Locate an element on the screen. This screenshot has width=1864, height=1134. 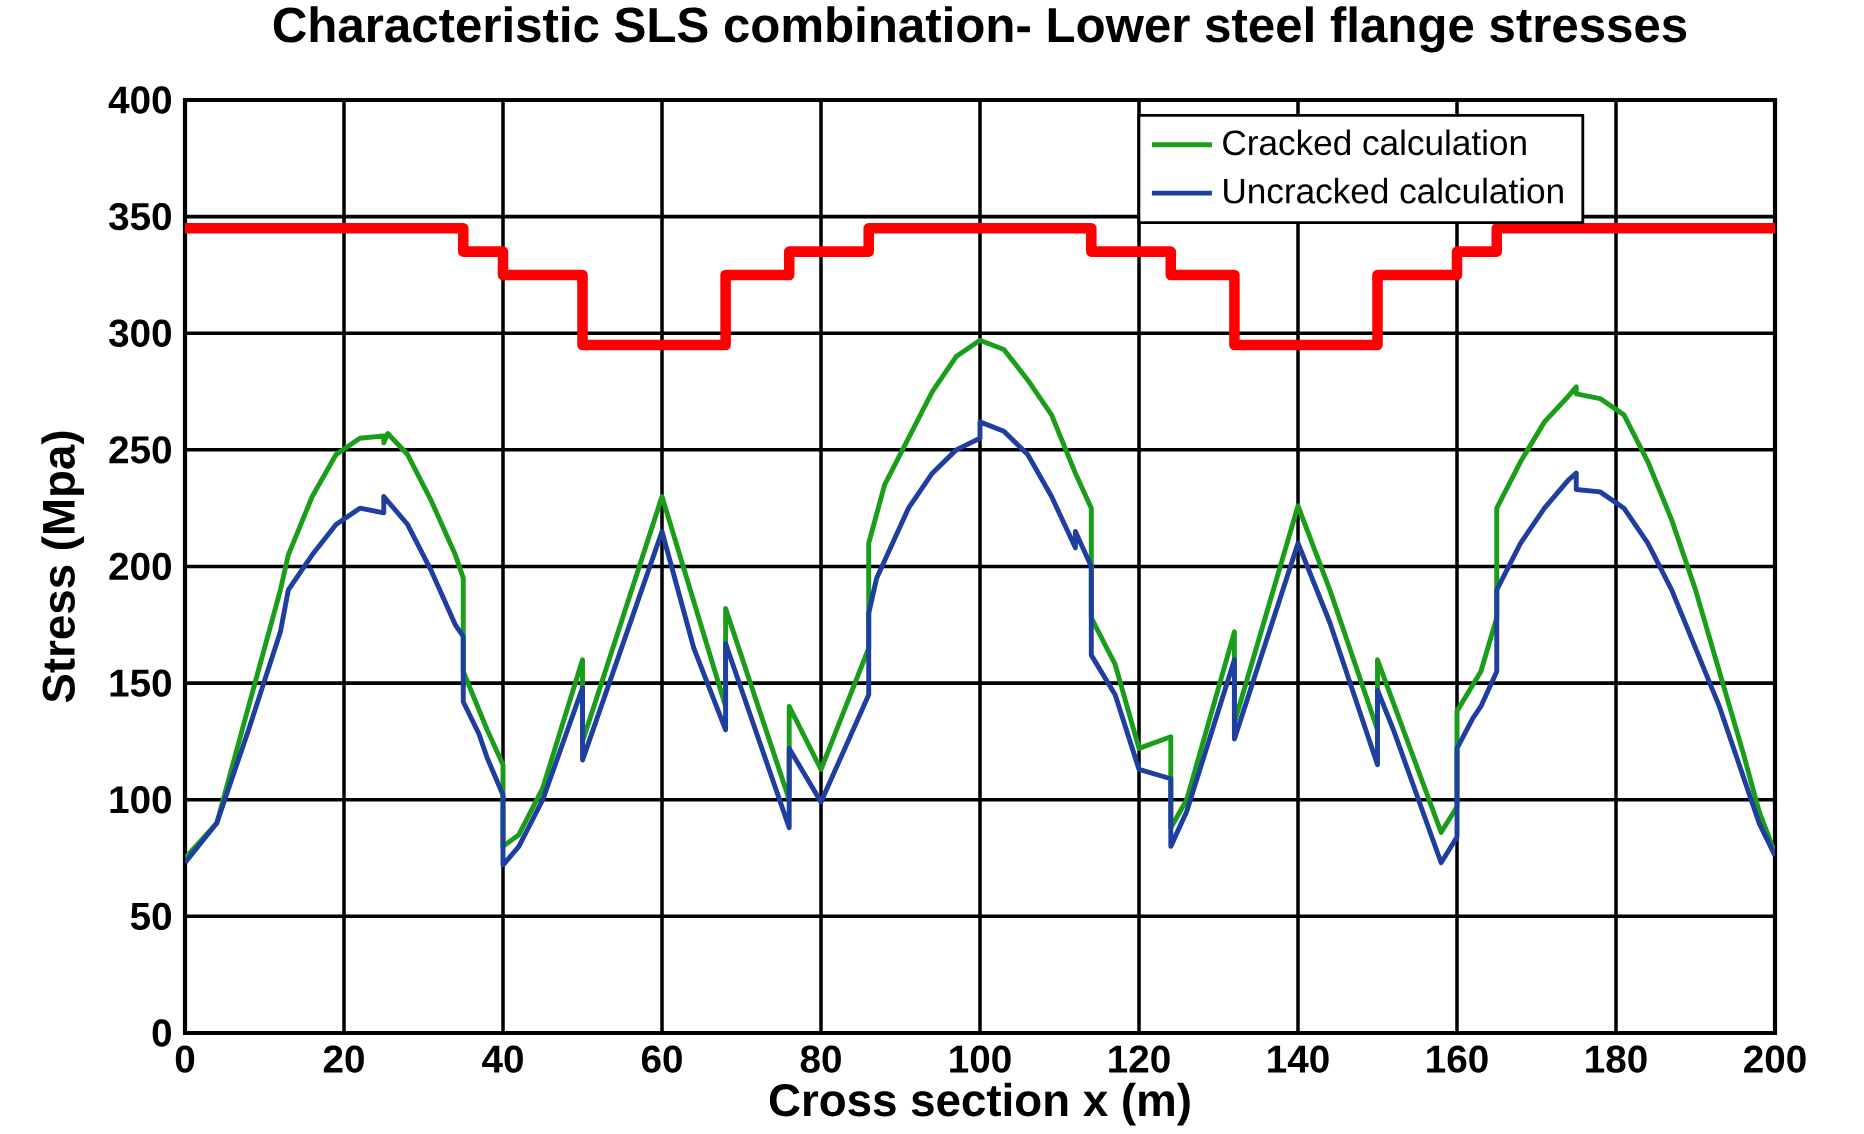
x-tick-label: 100 is located at coordinates (980, 1059).